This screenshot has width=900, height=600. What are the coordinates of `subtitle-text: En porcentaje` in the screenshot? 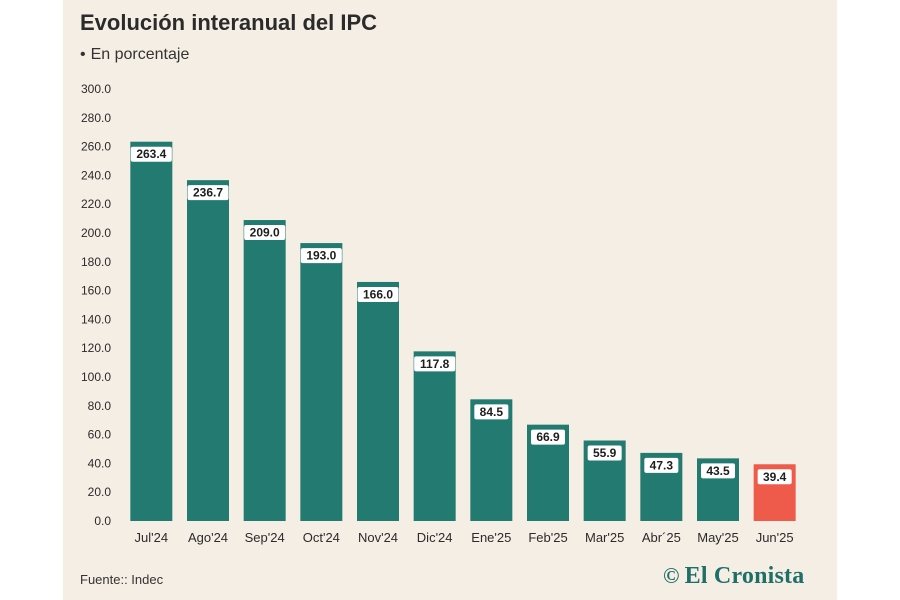 It's located at (140, 54).